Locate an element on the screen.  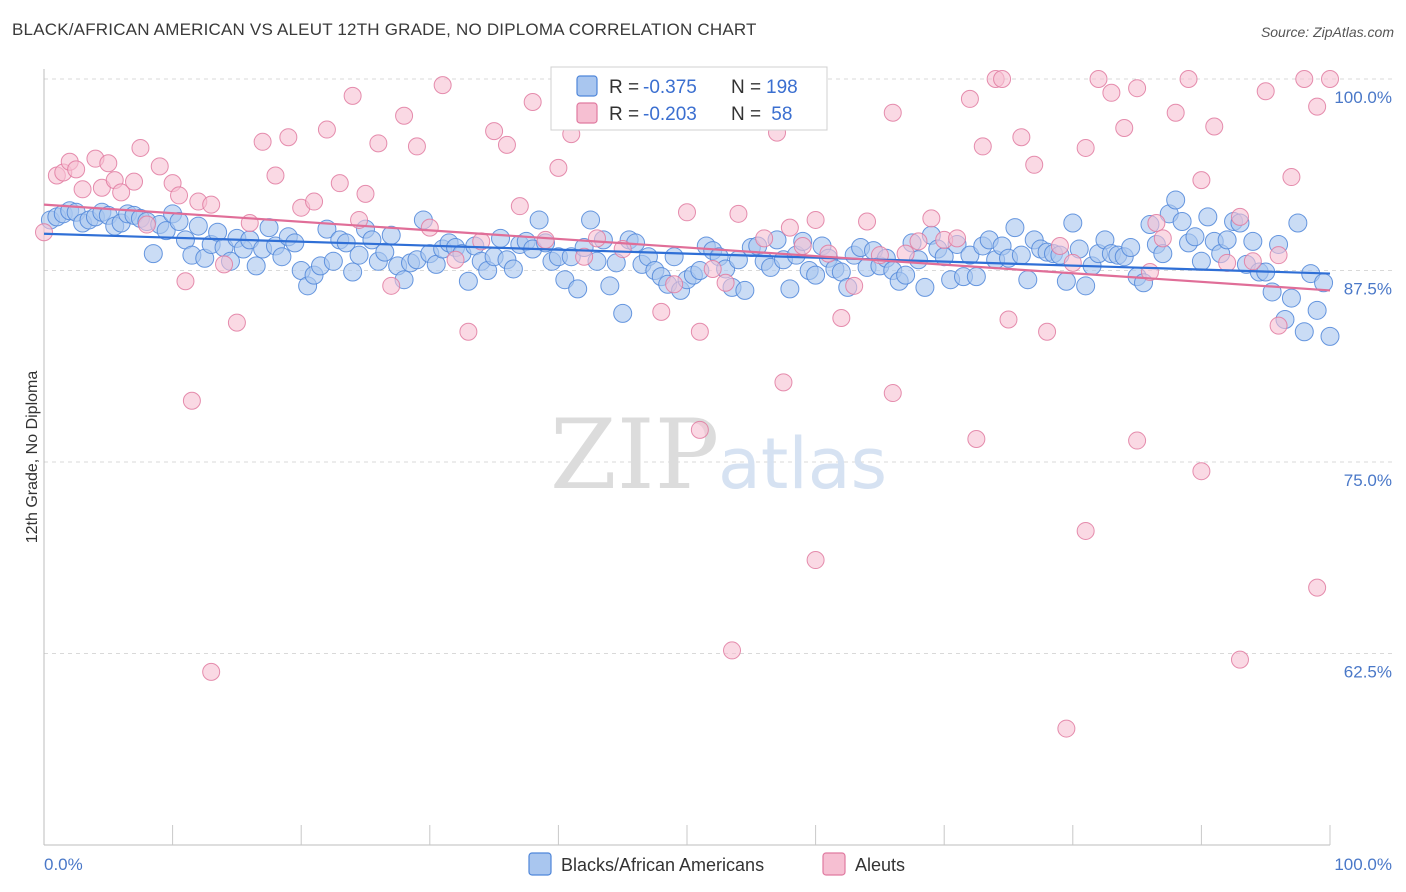
trend-lines is located at coordinates (687, 247).